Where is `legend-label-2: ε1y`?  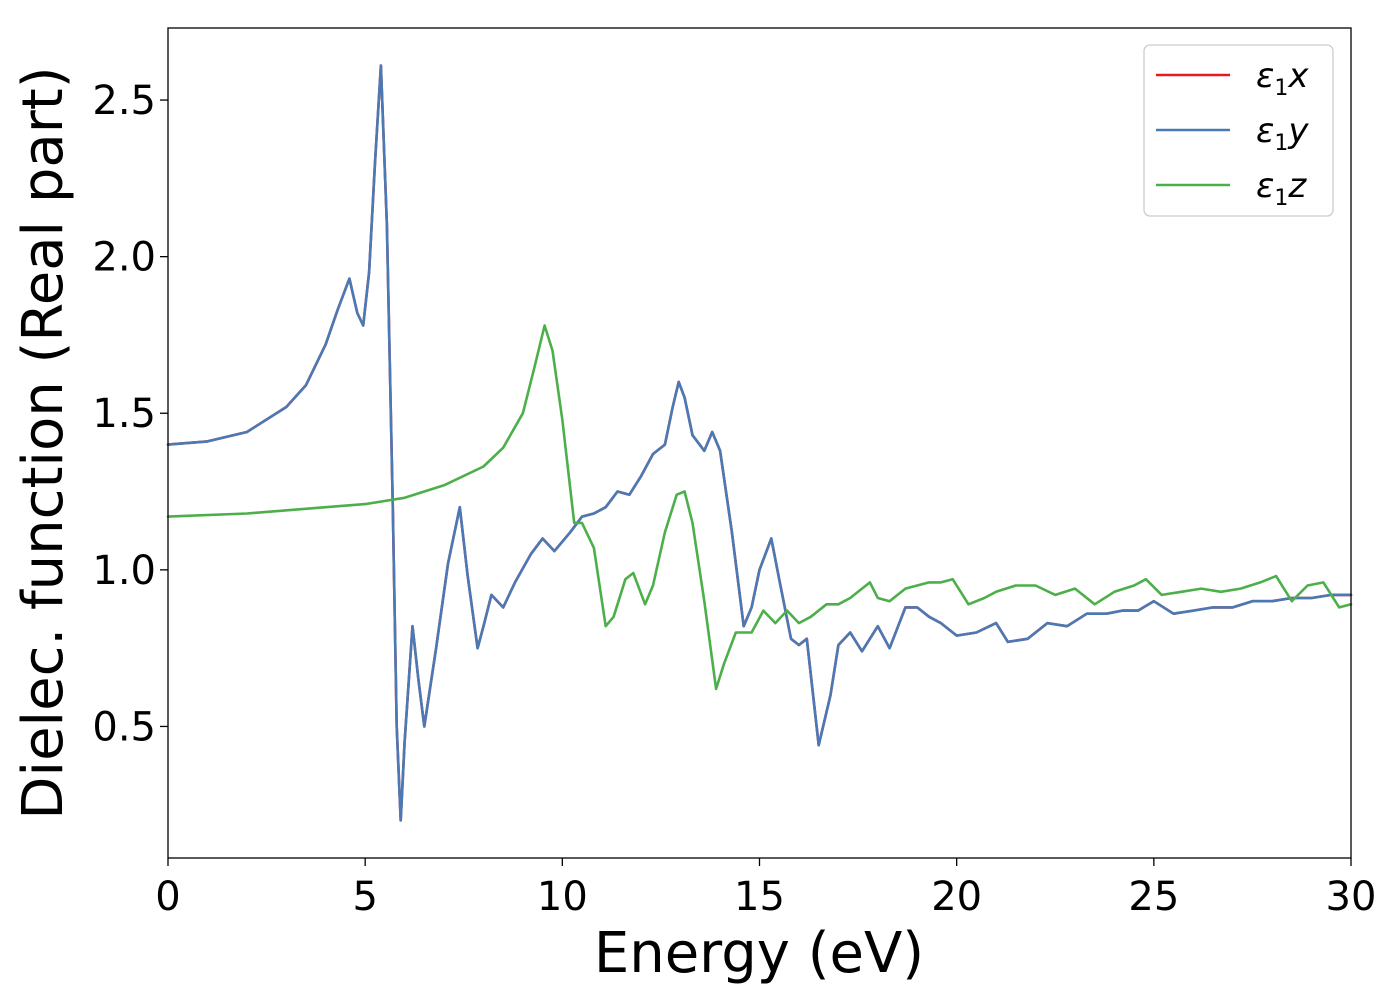
legend-label-2: ε1y is located at coordinates (1282, 133).